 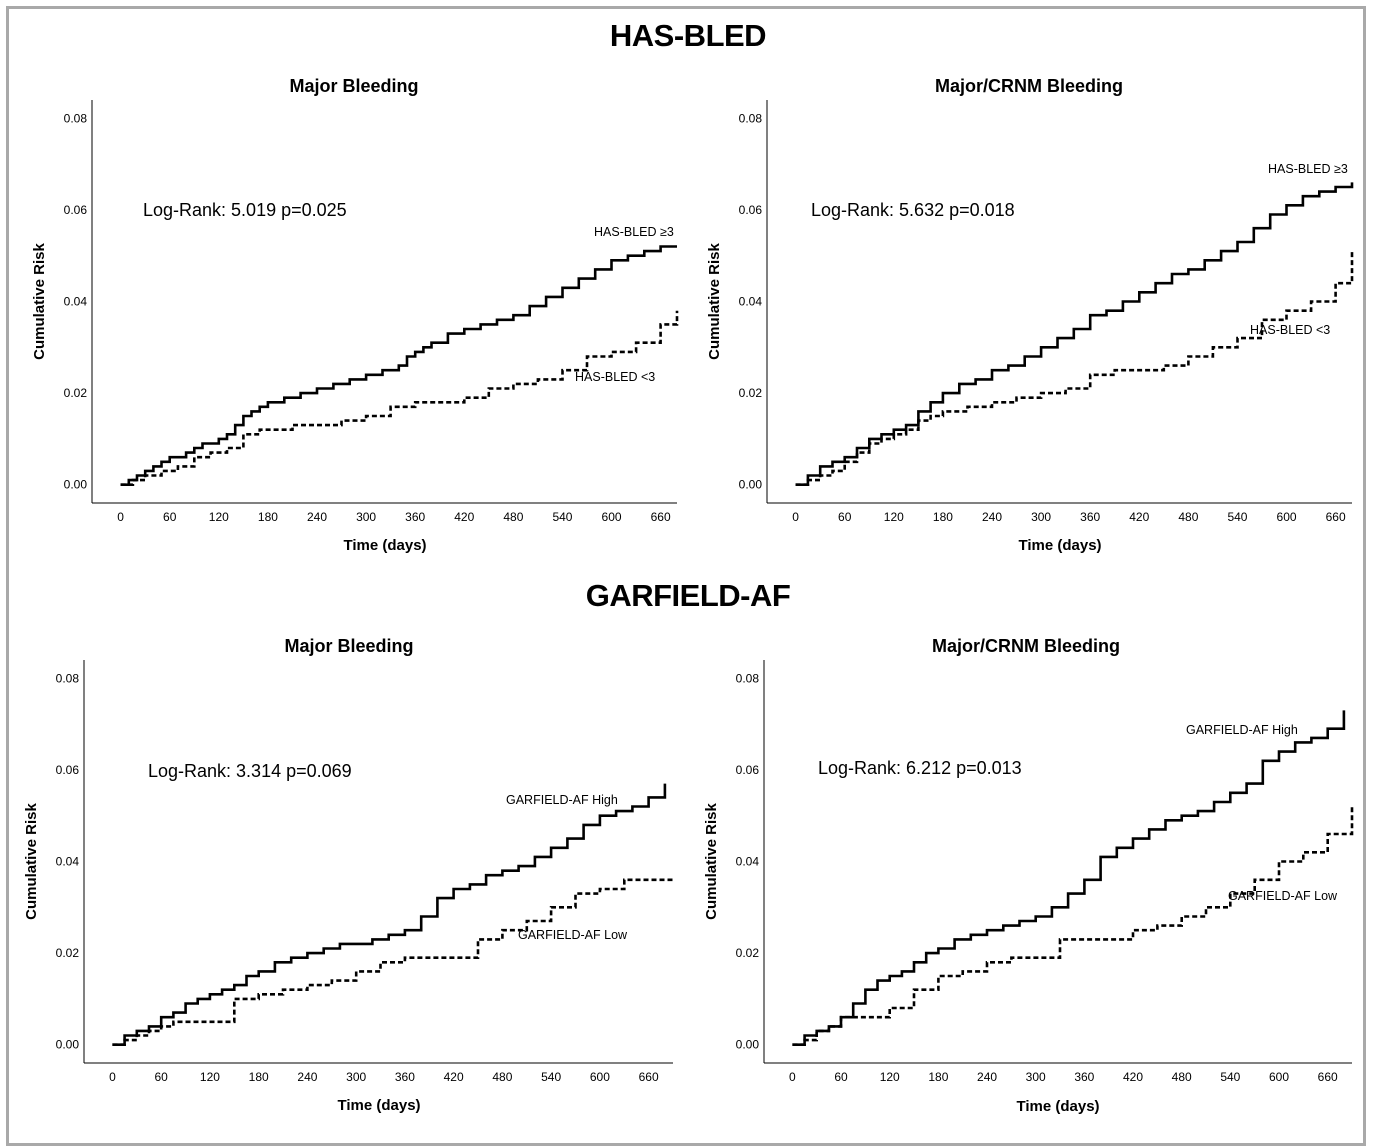 What do you see at coordinates (245, 210) in the screenshot?
I see `log-rank-annotation: Log-Rank: 5.019 p=0.025` at bounding box center [245, 210].